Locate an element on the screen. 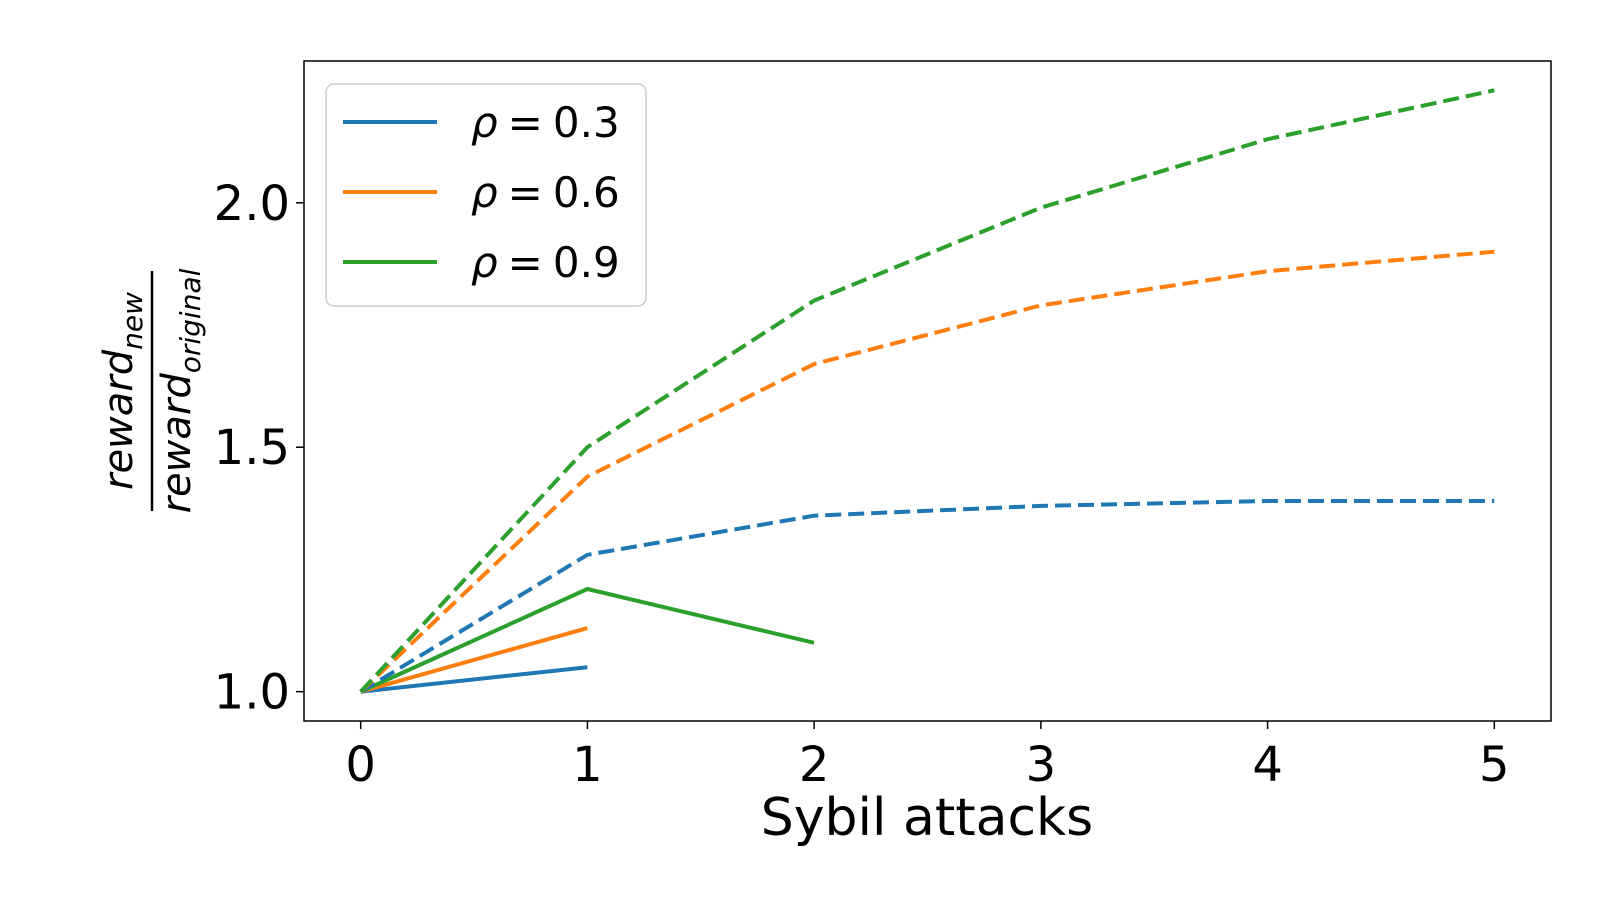 The image size is (1600, 900). svg-text: rewardnew is located at coordinates (122, 391).